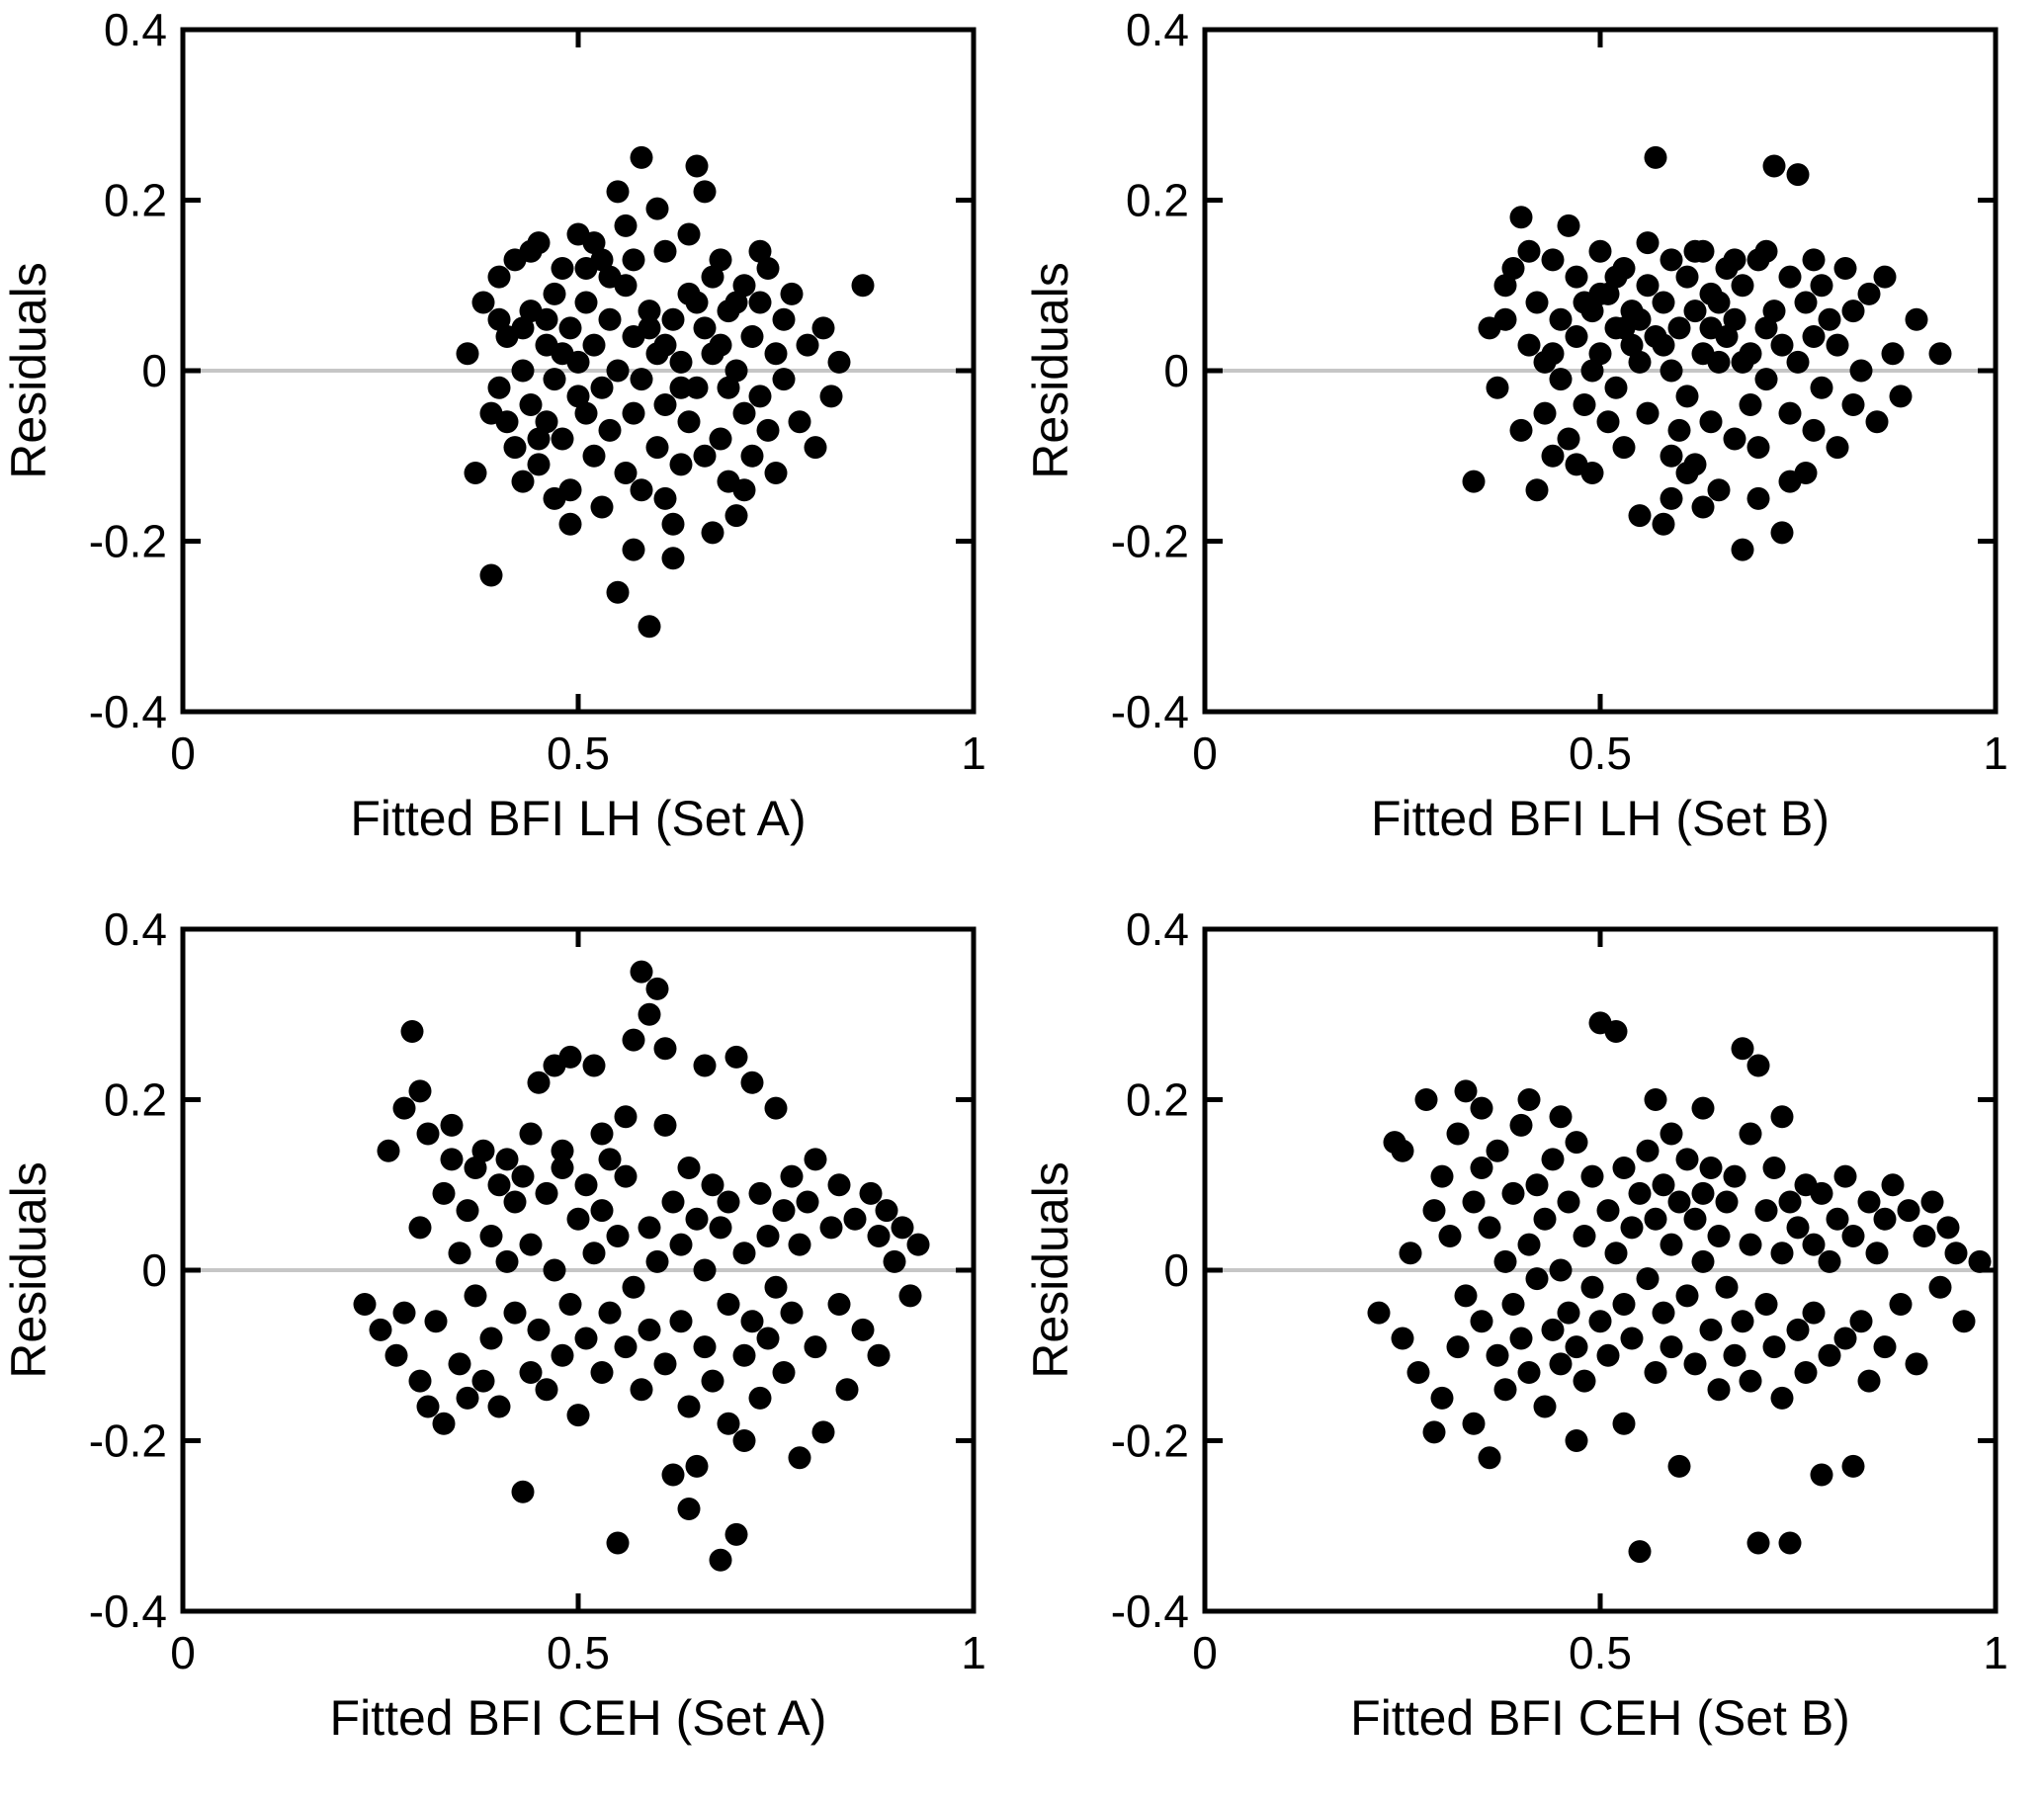 The image size is (2044, 1800). What do you see at coordinates (1601, 1652) in the screenshot?
I see `x-tick-label: 0.5` at bounding box center [1601, 1652].